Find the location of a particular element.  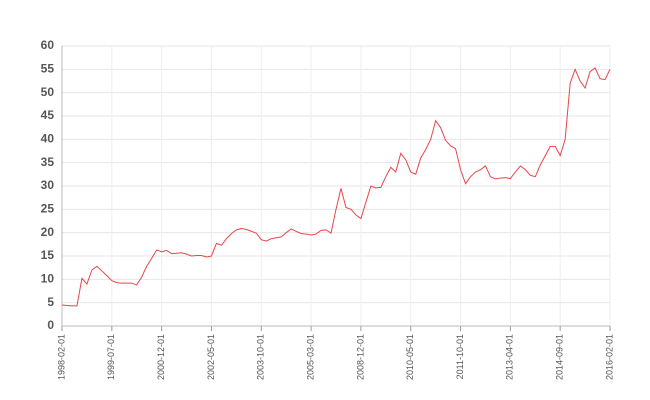

x-tick-label: 2003-10-01 is located at coordinates (261, 357).